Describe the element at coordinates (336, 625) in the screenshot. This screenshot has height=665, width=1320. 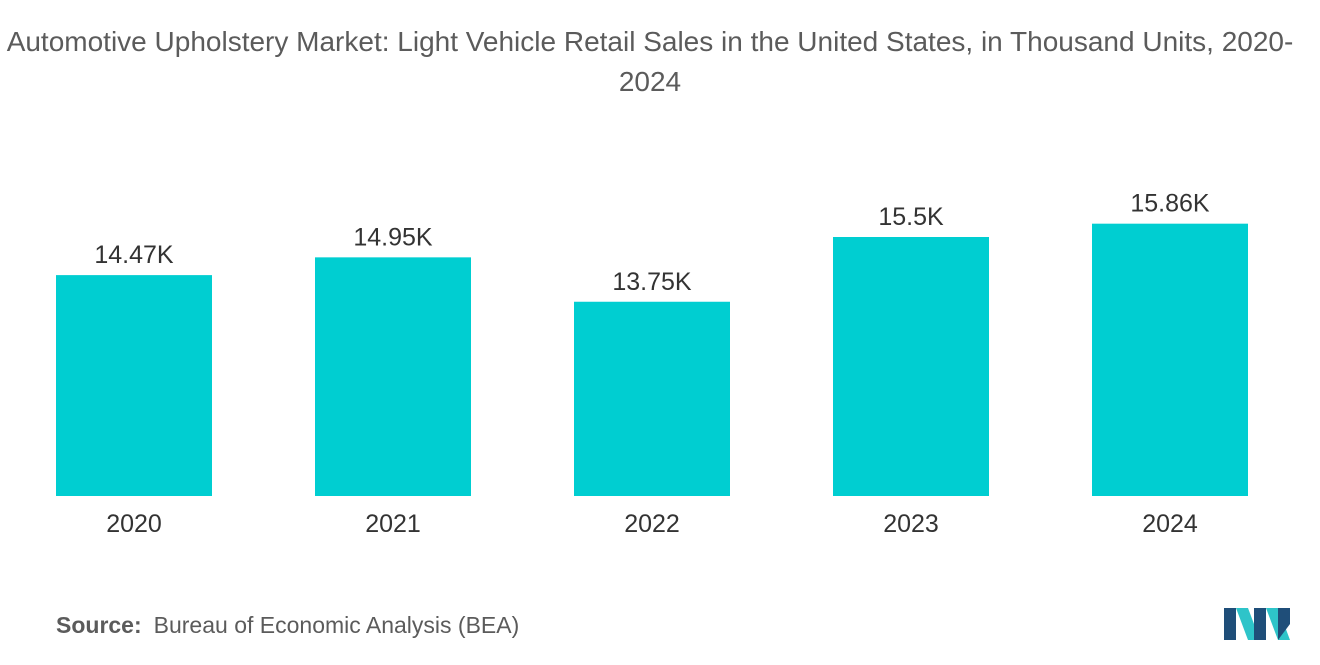
I see `source-text: Bureau of Economic Analysis (BEA)` at that location.